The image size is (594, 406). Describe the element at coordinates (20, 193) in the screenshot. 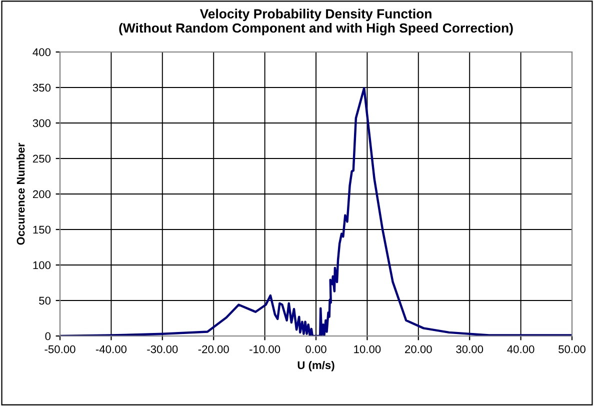

I see `y-axis-title: Occurence Number` at that location.